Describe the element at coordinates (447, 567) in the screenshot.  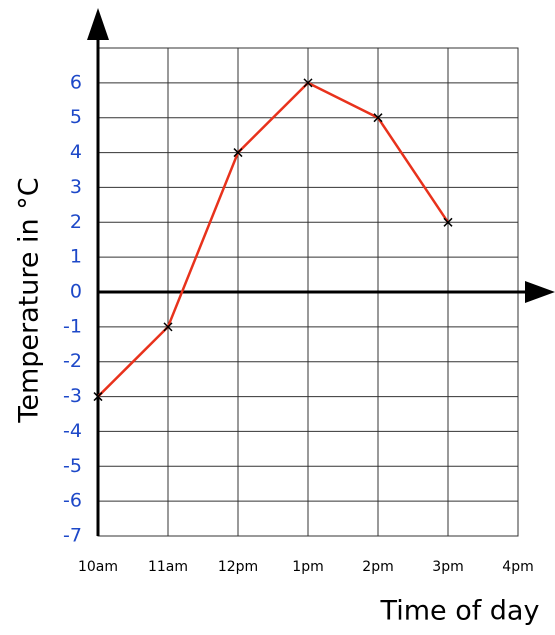
I see `x-tick-label: 3pm` at that location.